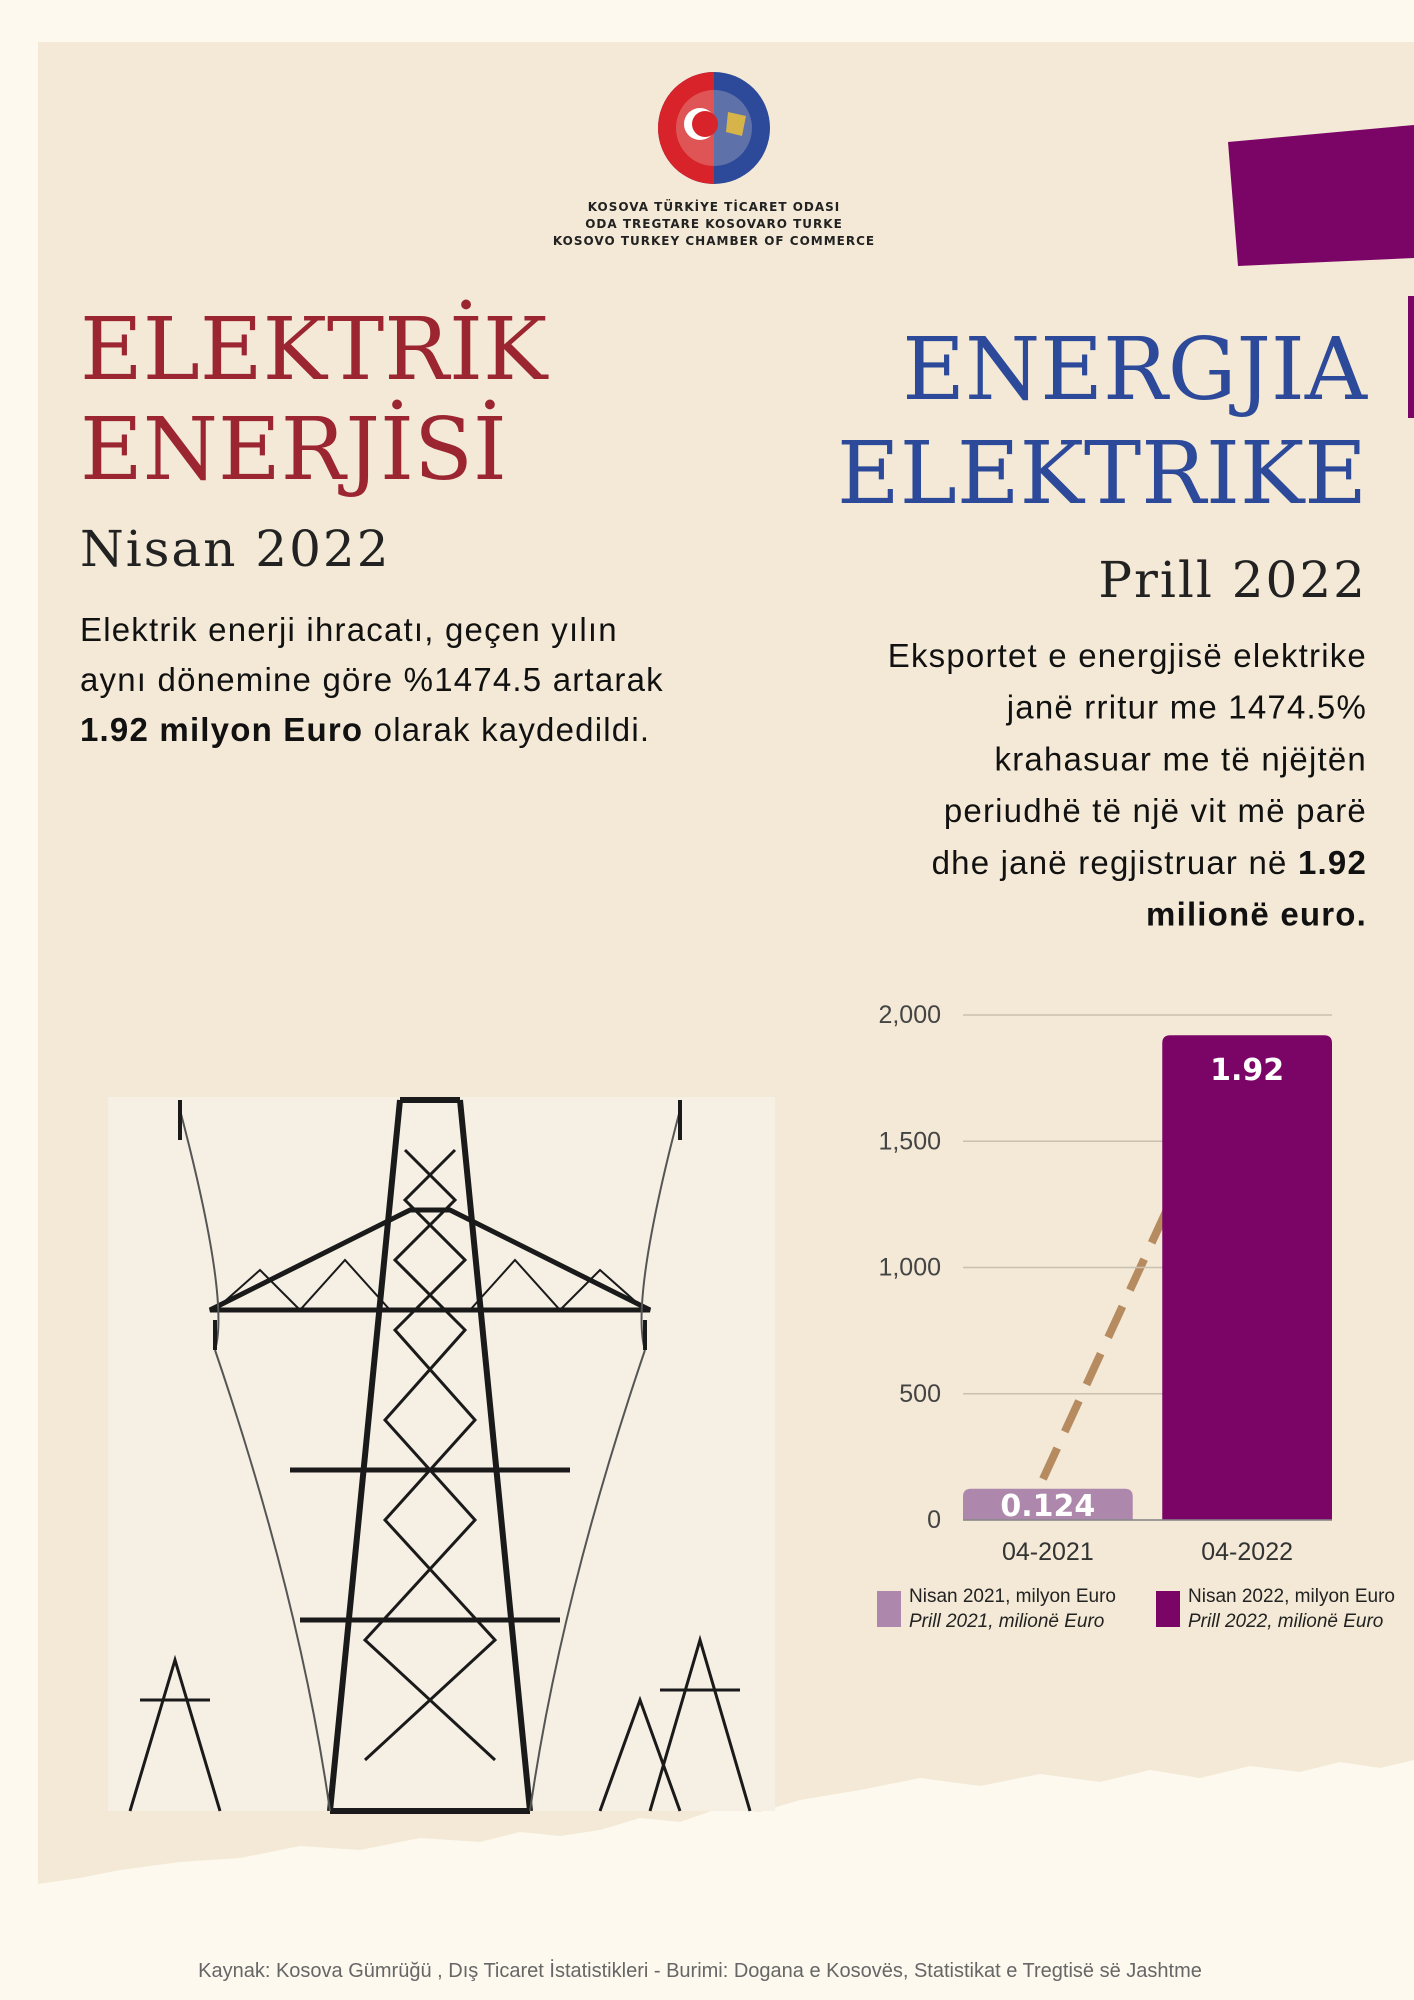 The image size is (1414, 2000). Describe the element at coordinates (714, 241) in the screenshot. I see `logo-text: KOSOVO TURKEY CHAMBER OF COMMERCE` at that location.